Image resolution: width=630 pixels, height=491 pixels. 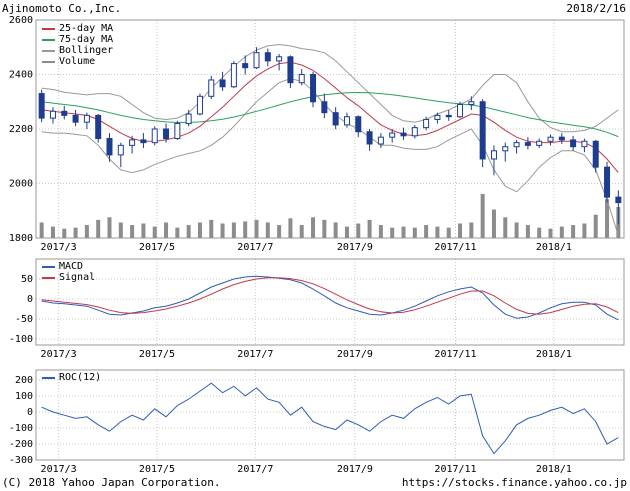 What do you see at coordinates (21, 129) in the screenshot?
I see `svg-text: 2200` at bounding box center [21, 129].